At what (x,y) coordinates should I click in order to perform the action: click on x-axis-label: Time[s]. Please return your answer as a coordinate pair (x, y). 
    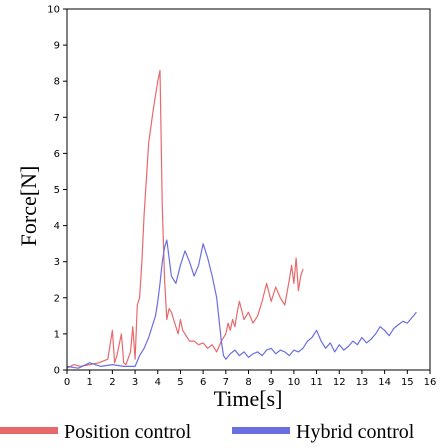
    Looking at the image, I should click on (248, 398).